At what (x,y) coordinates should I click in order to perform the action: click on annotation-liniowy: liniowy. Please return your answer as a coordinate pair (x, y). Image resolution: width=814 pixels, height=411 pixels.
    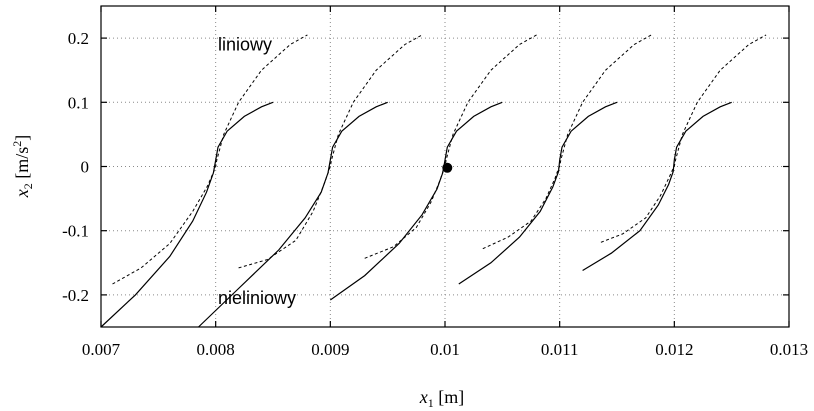
    Looking at the image, I should click on (245, 45).